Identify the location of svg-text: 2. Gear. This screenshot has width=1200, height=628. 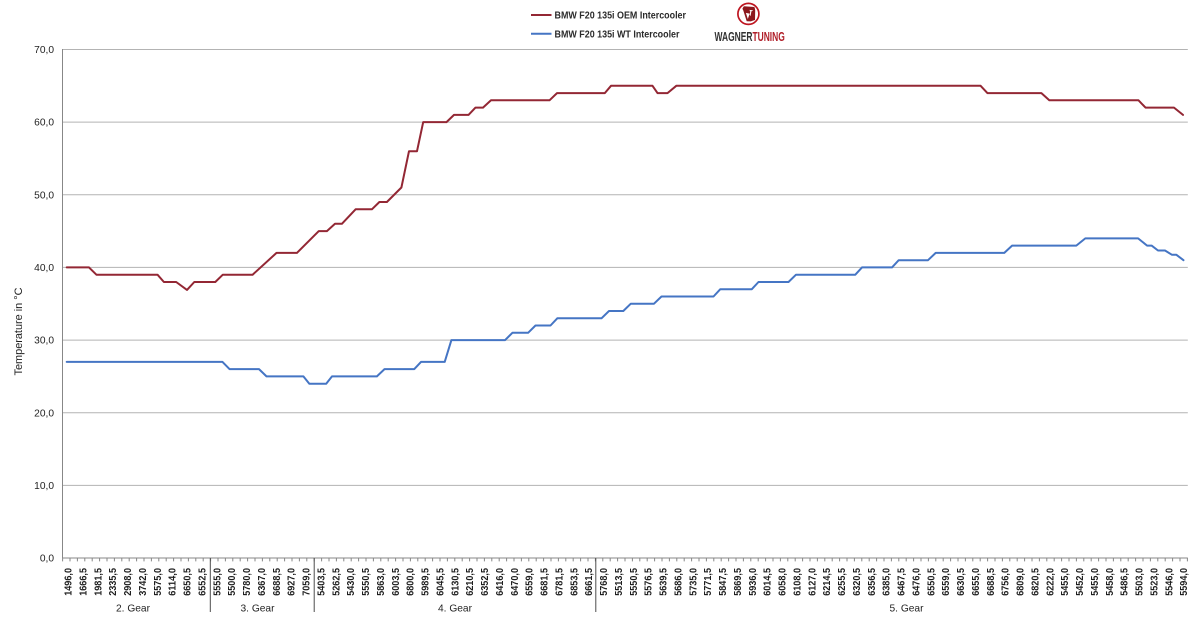
(133, 609).